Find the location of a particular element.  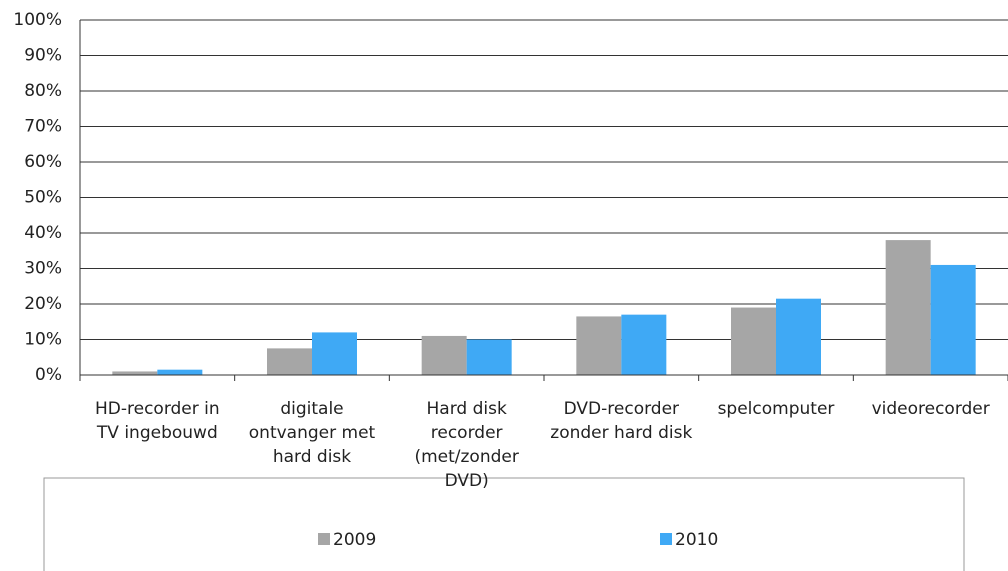

y-tick-label: 0% is located at coordinates (48, 375).